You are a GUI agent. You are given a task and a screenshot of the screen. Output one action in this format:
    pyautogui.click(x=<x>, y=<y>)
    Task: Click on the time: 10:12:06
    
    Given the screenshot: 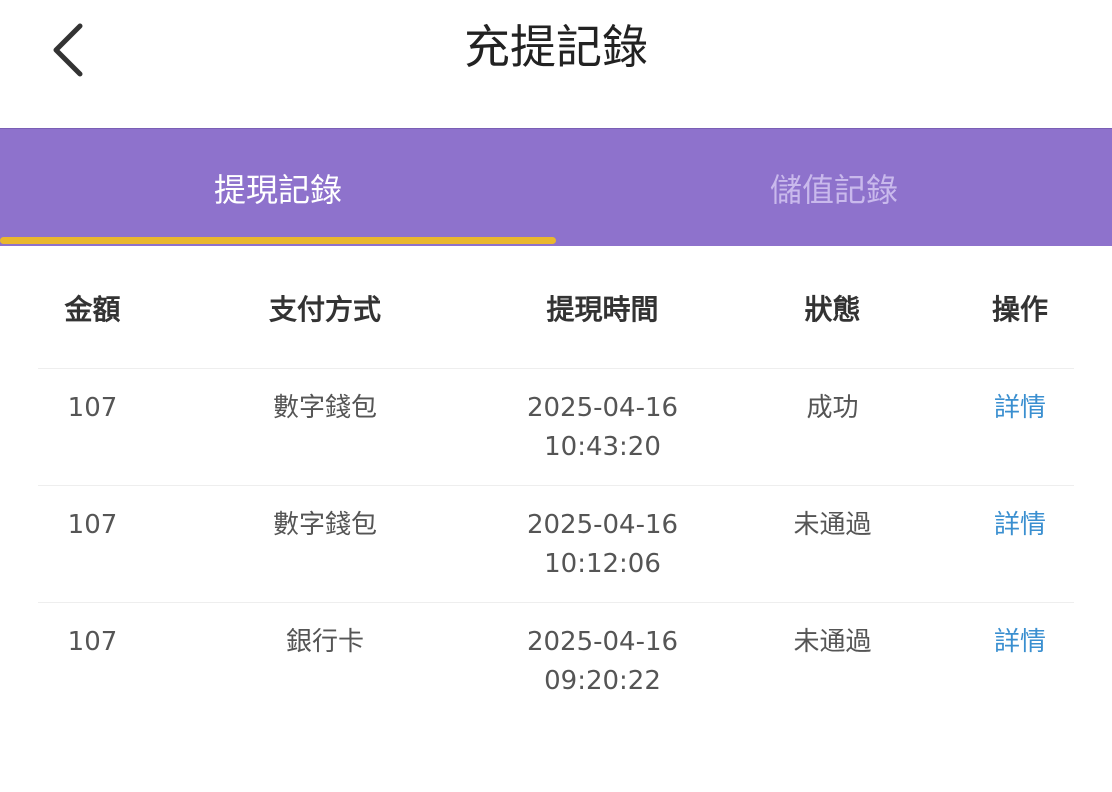 What is the action you would take?
    pyautogui.click(x=602, y=564)
    